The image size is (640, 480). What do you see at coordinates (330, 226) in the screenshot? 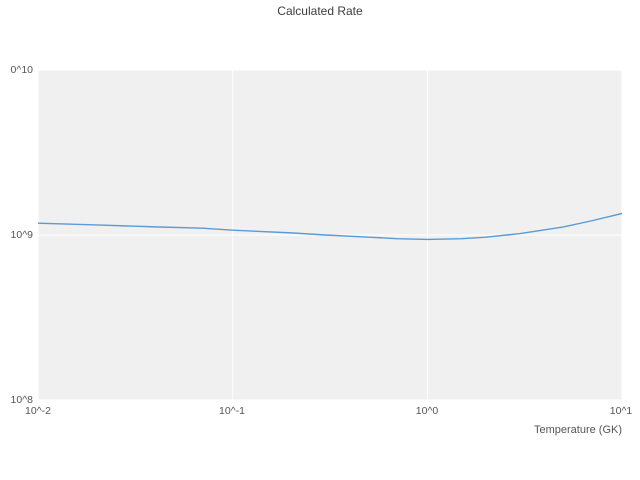
I see `series-line-calculated-rate` at bounding box center [330, 226].